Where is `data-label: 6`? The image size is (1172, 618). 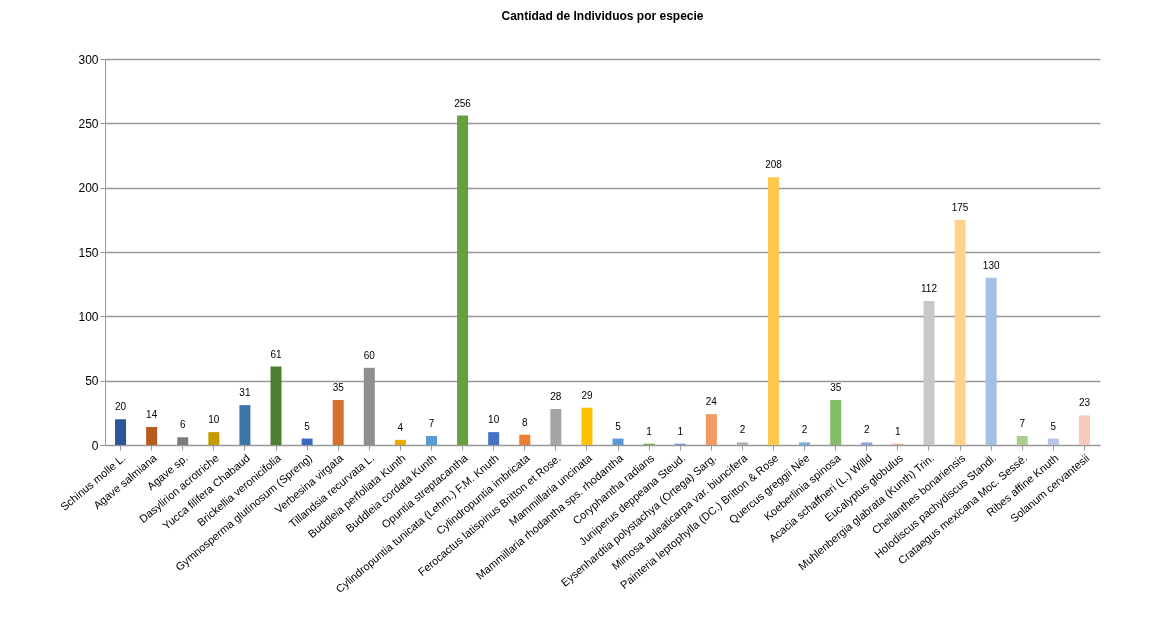 data-label: 6 is located at coordinates (182, 425).